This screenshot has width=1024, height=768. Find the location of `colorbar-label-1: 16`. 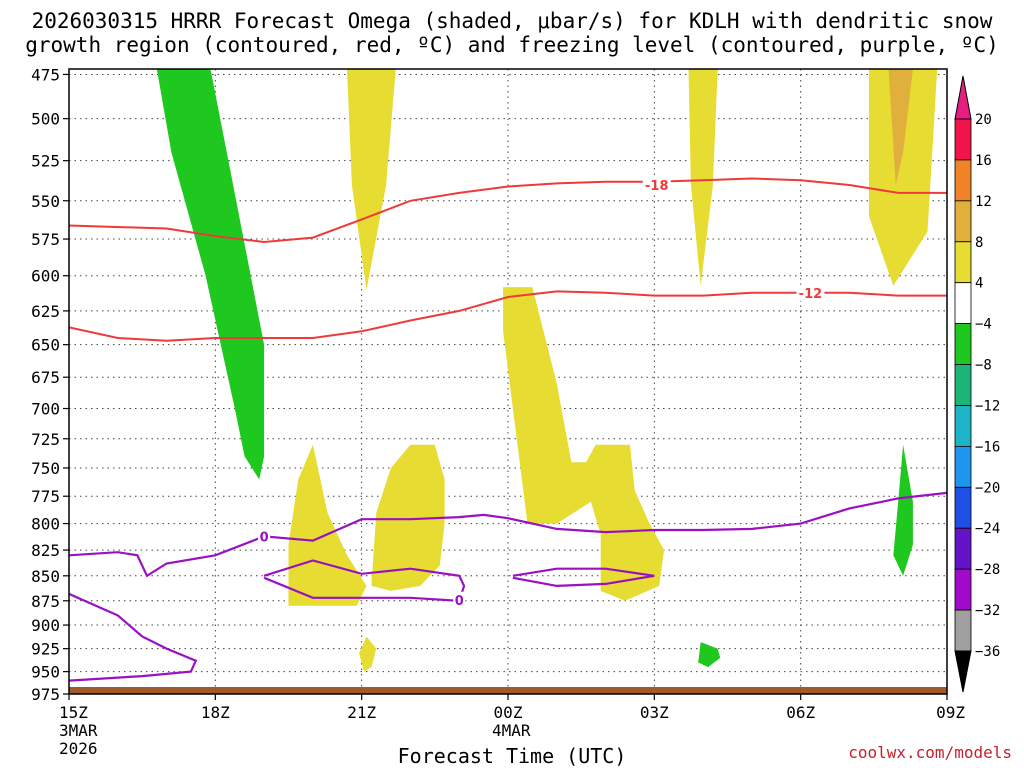

colorbar-label-1: 16 is located at coordinates (983, 161).